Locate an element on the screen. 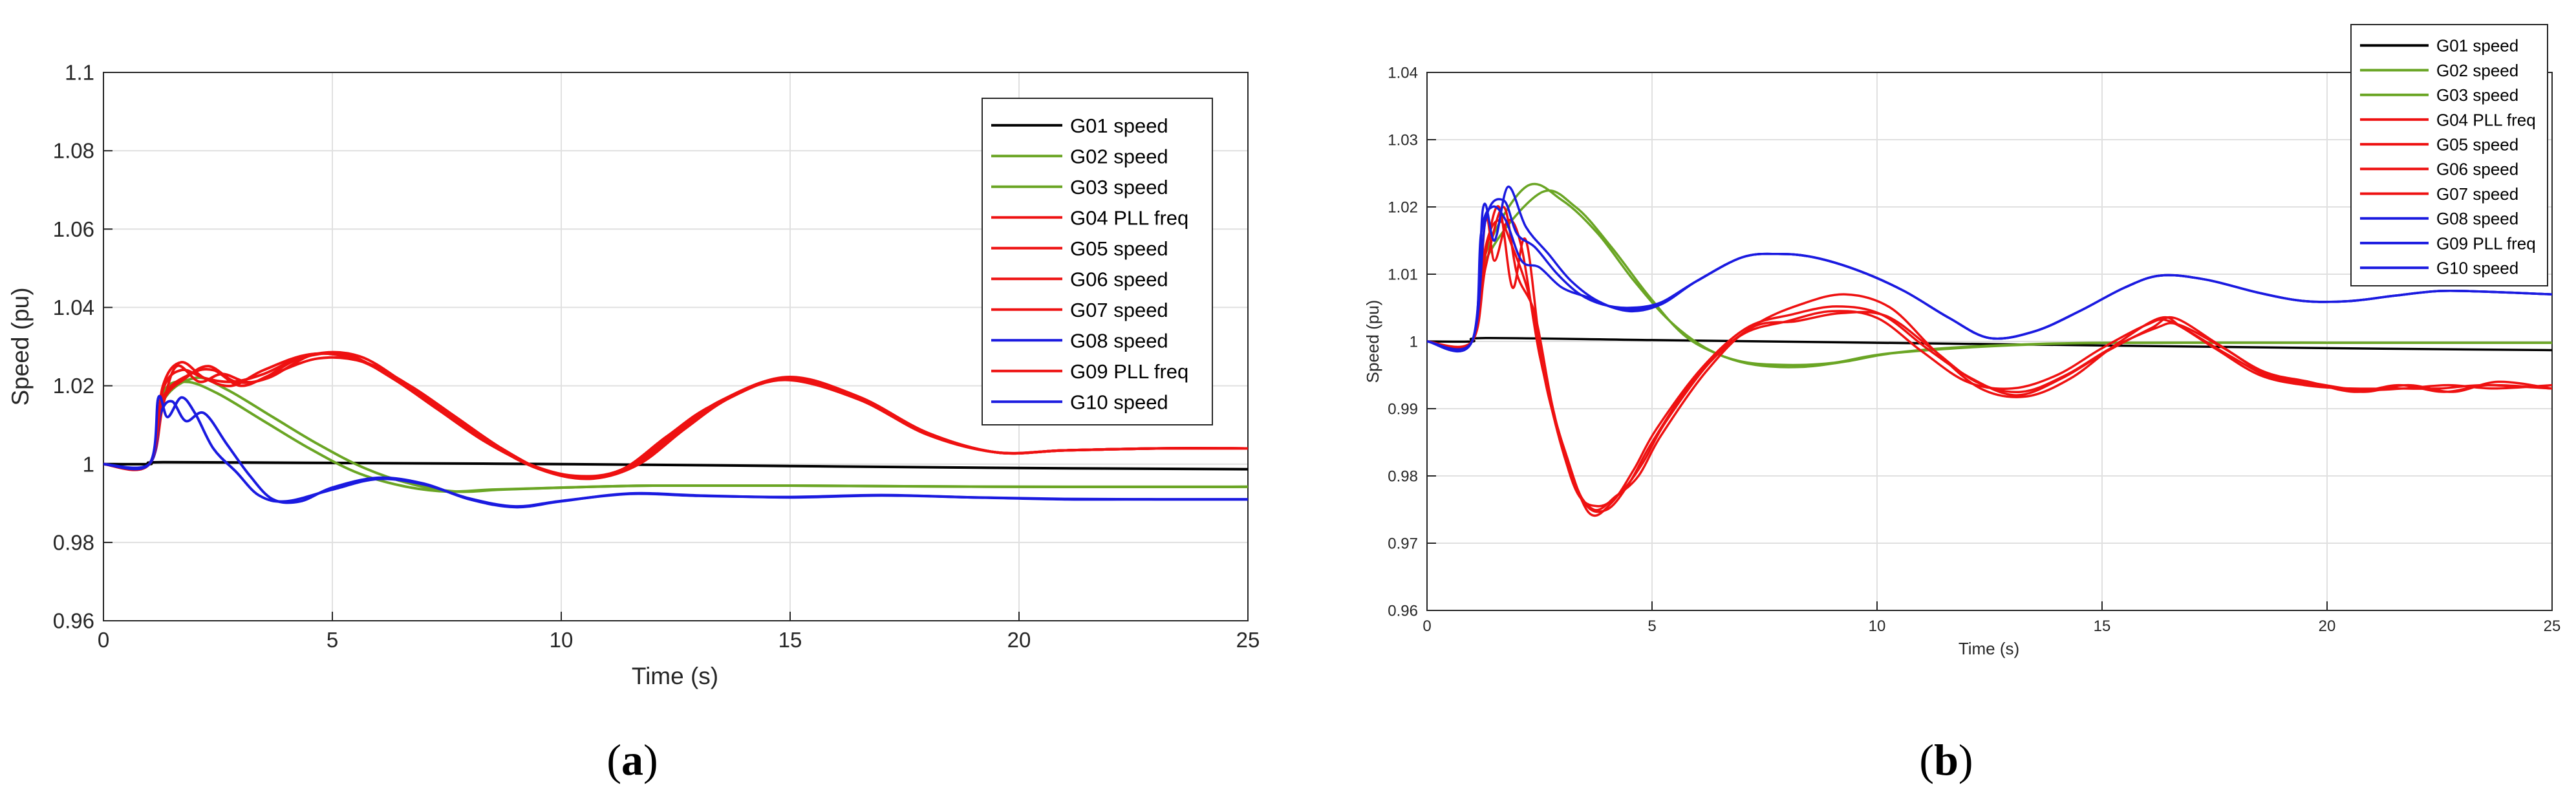  series-group is located at coordinates (675, 430).